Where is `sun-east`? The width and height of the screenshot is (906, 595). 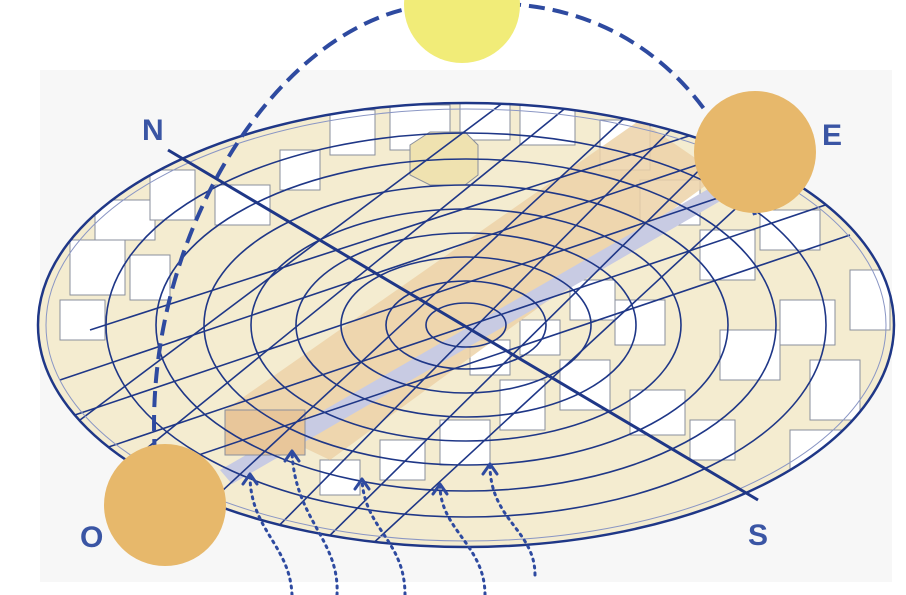
sun-east is located at coordinates (755, 152).